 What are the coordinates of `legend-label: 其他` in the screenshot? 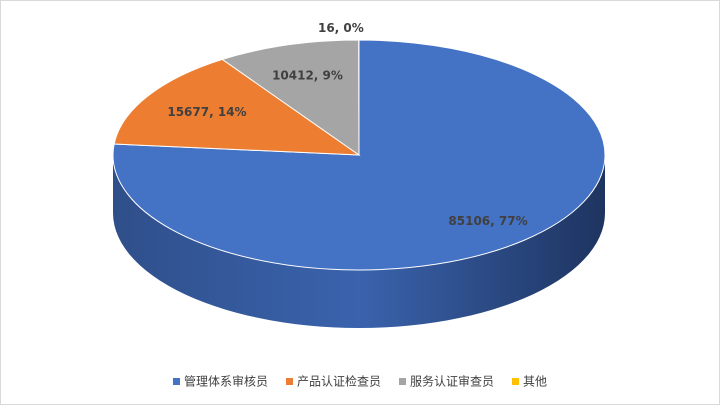 It's located at (535, 382).